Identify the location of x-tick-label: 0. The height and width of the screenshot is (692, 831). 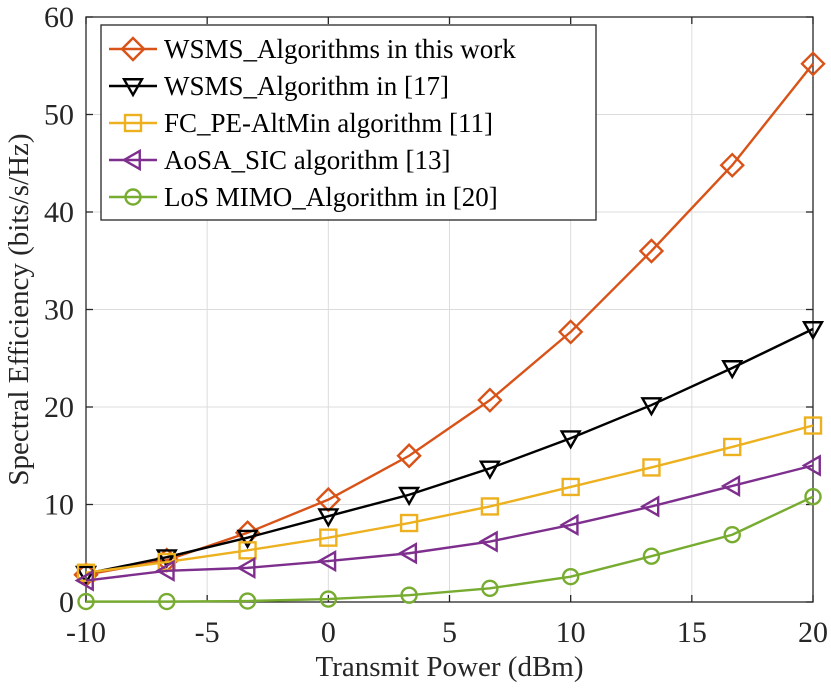
(328, 632).